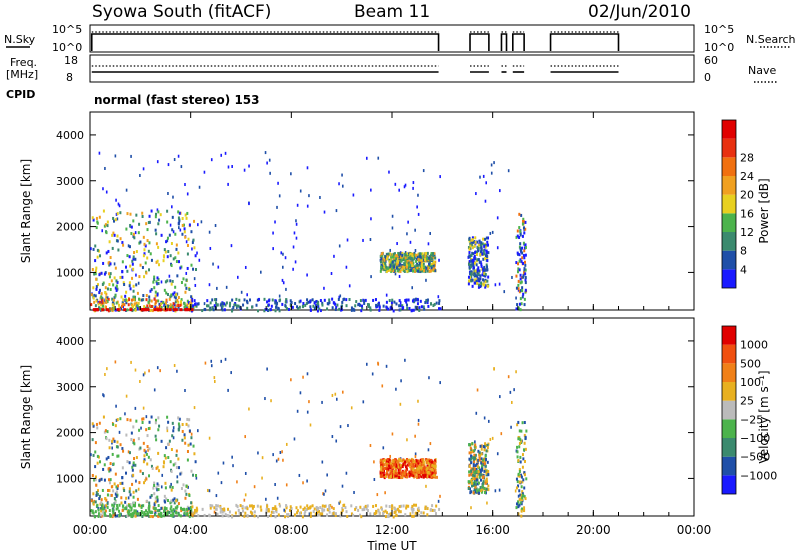  Describe the element at coordinates (391, 546) in the screenshot. I see `time-axis-label: Time UT` at that location.